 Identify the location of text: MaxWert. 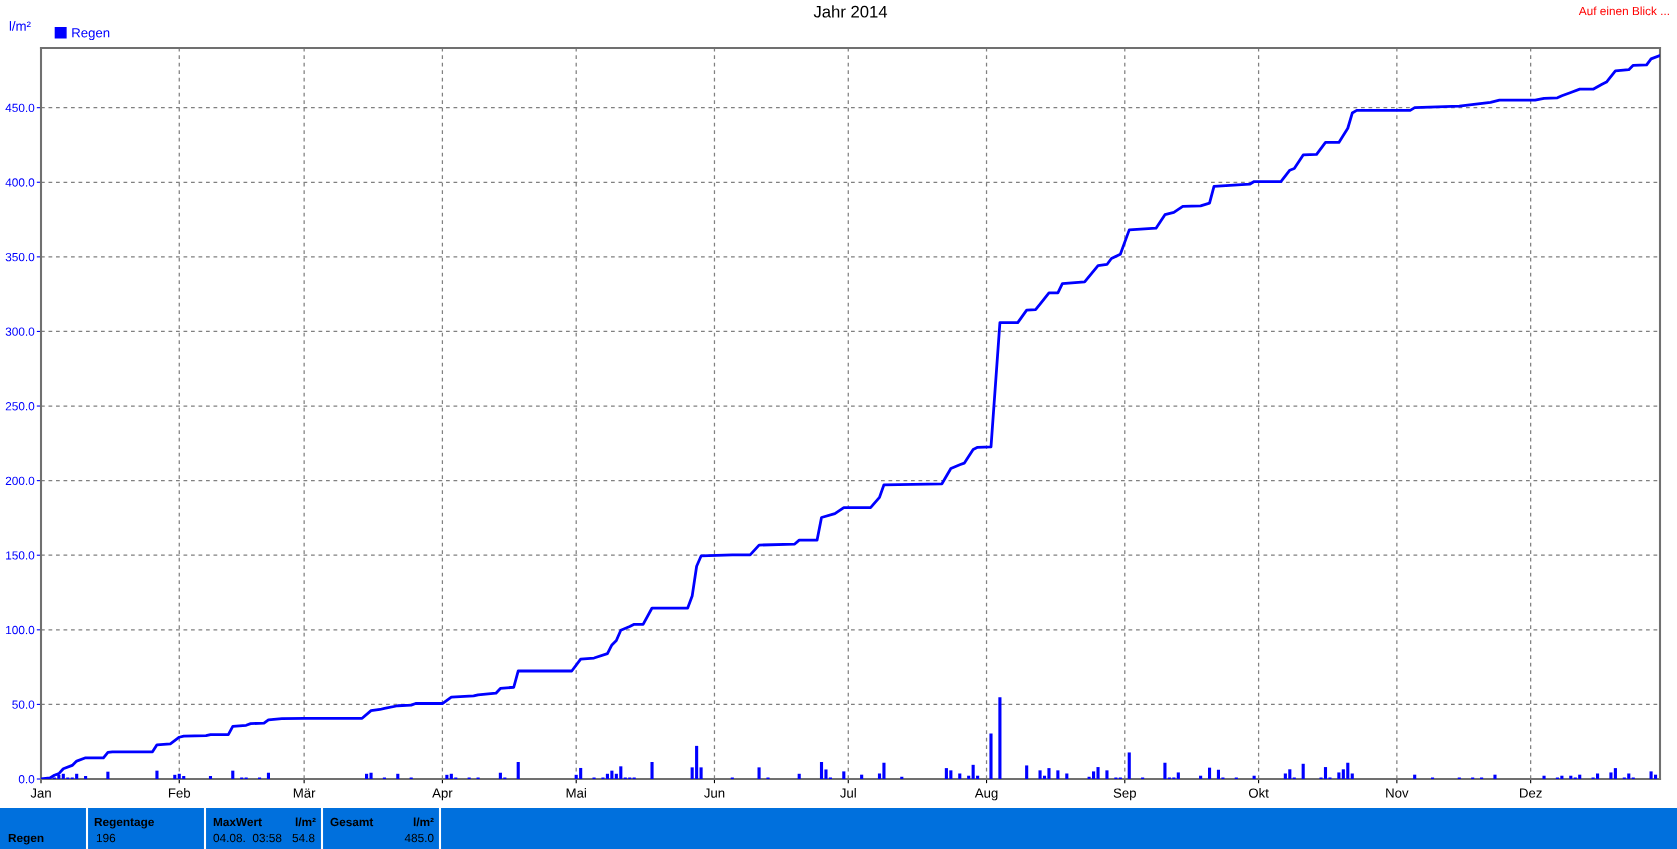
(237, 822).